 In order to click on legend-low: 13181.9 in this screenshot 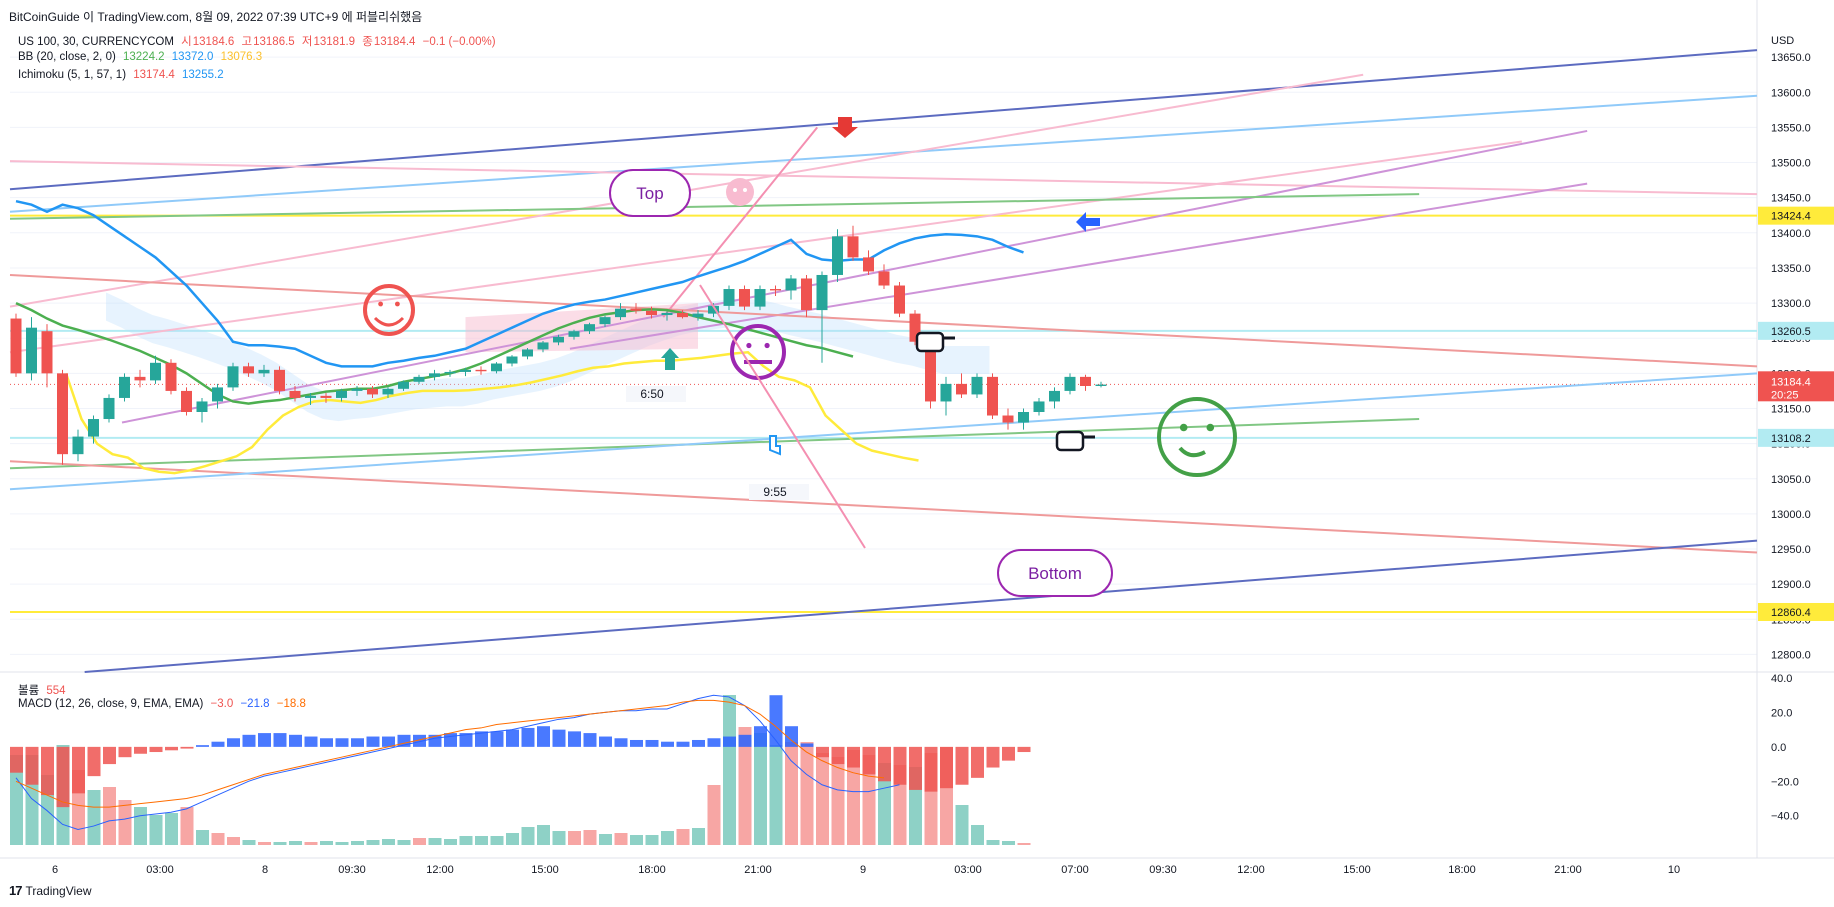, I will do `click(334, 42)`.